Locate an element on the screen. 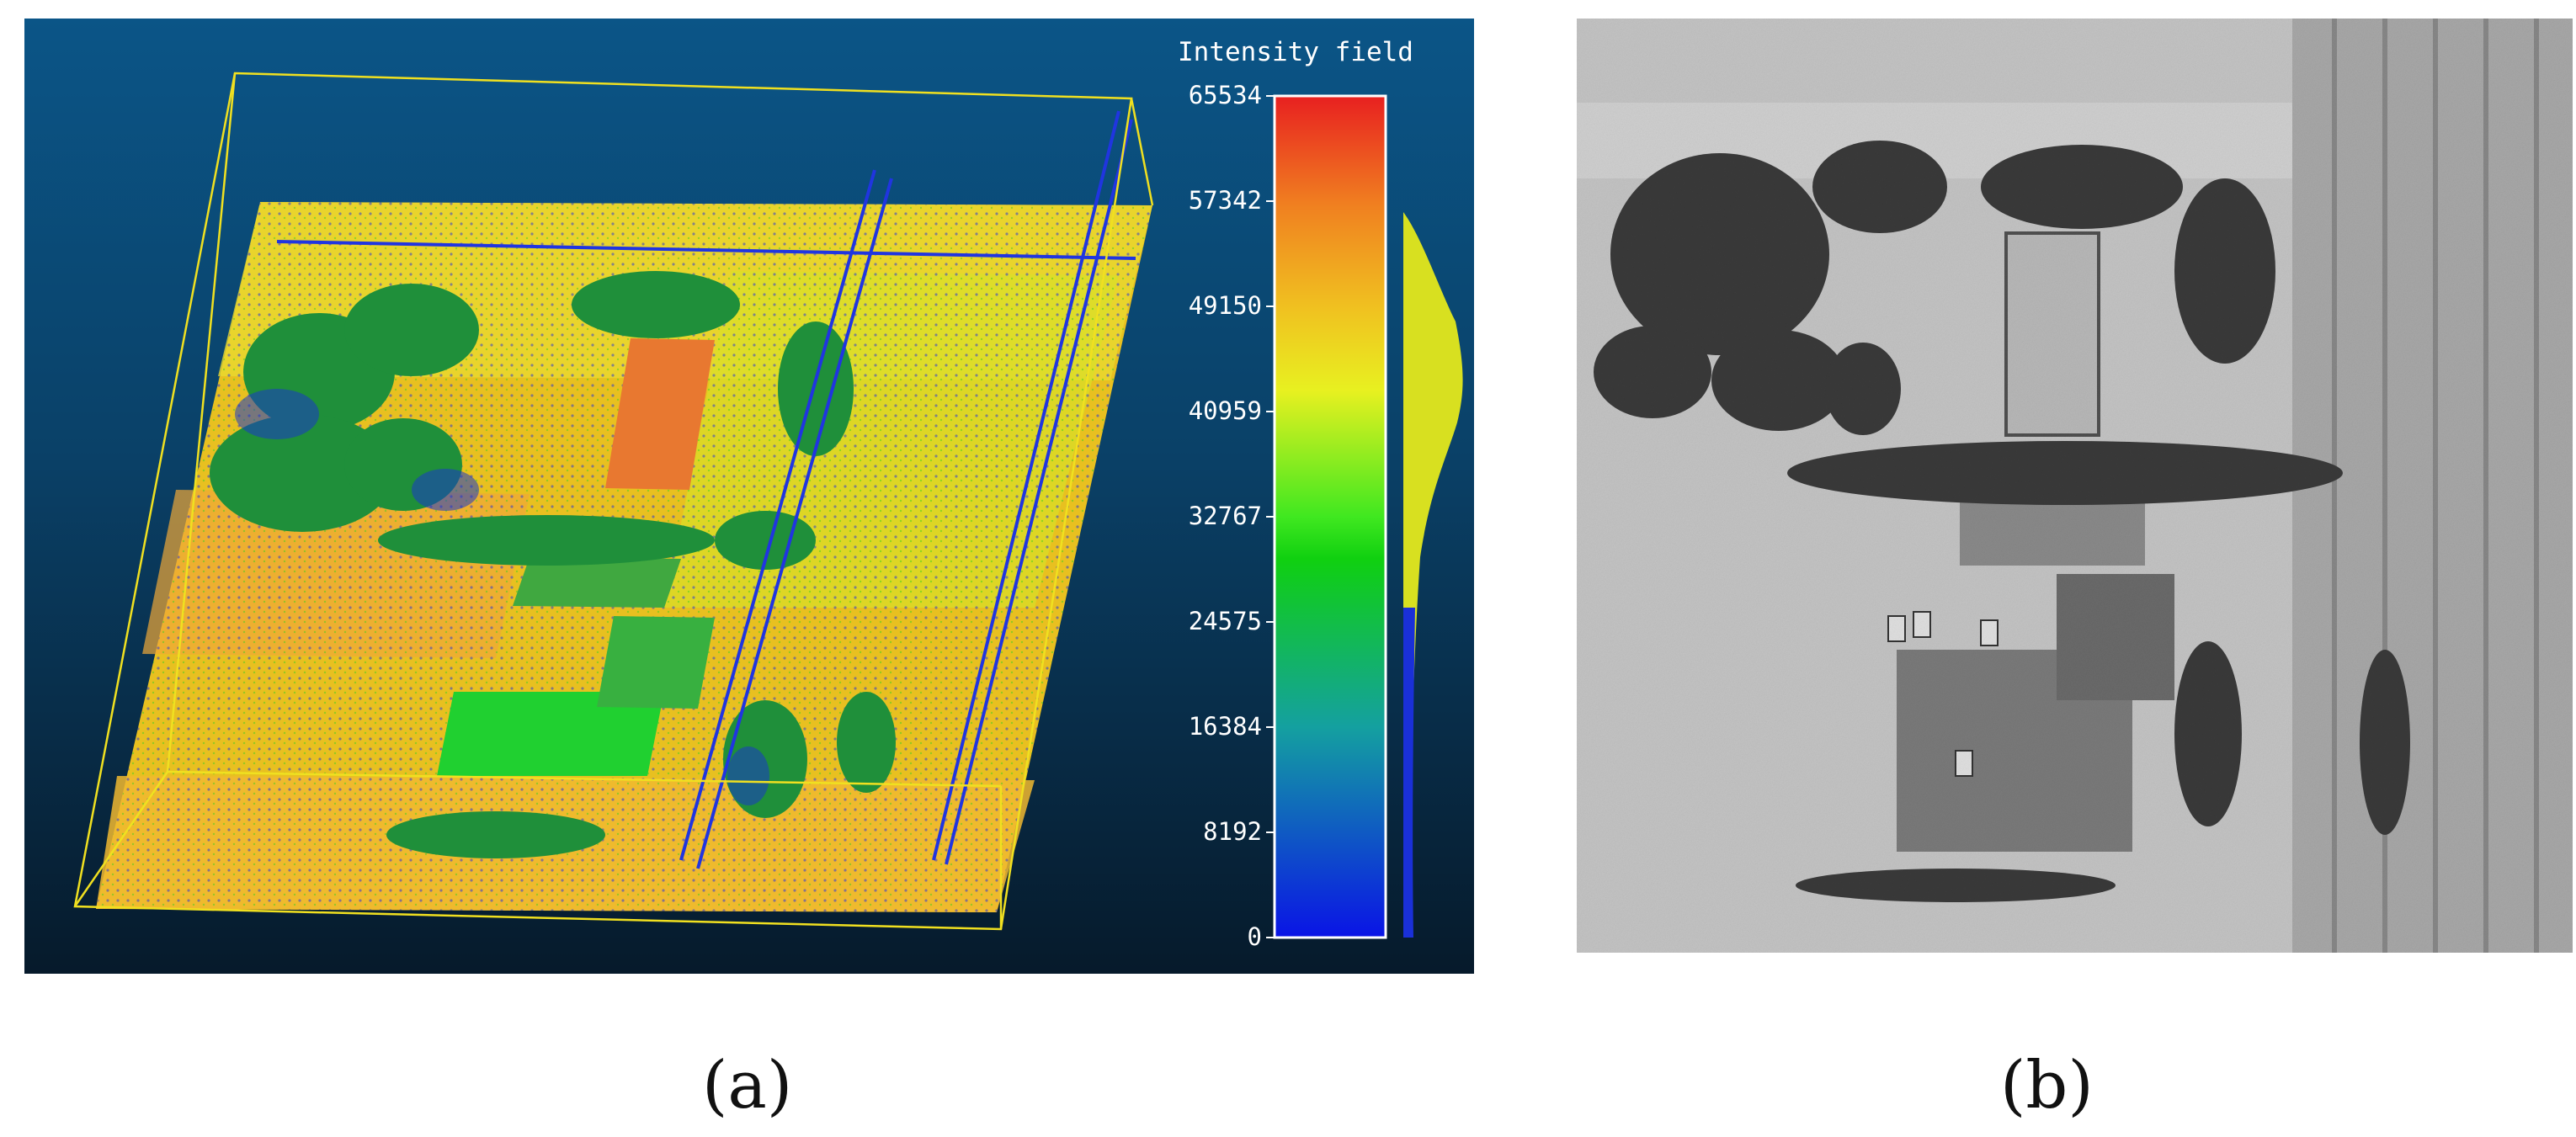 This screenshot has width=2576, height=1137. tree-canopy-edges is located at coordinates (502, 597).